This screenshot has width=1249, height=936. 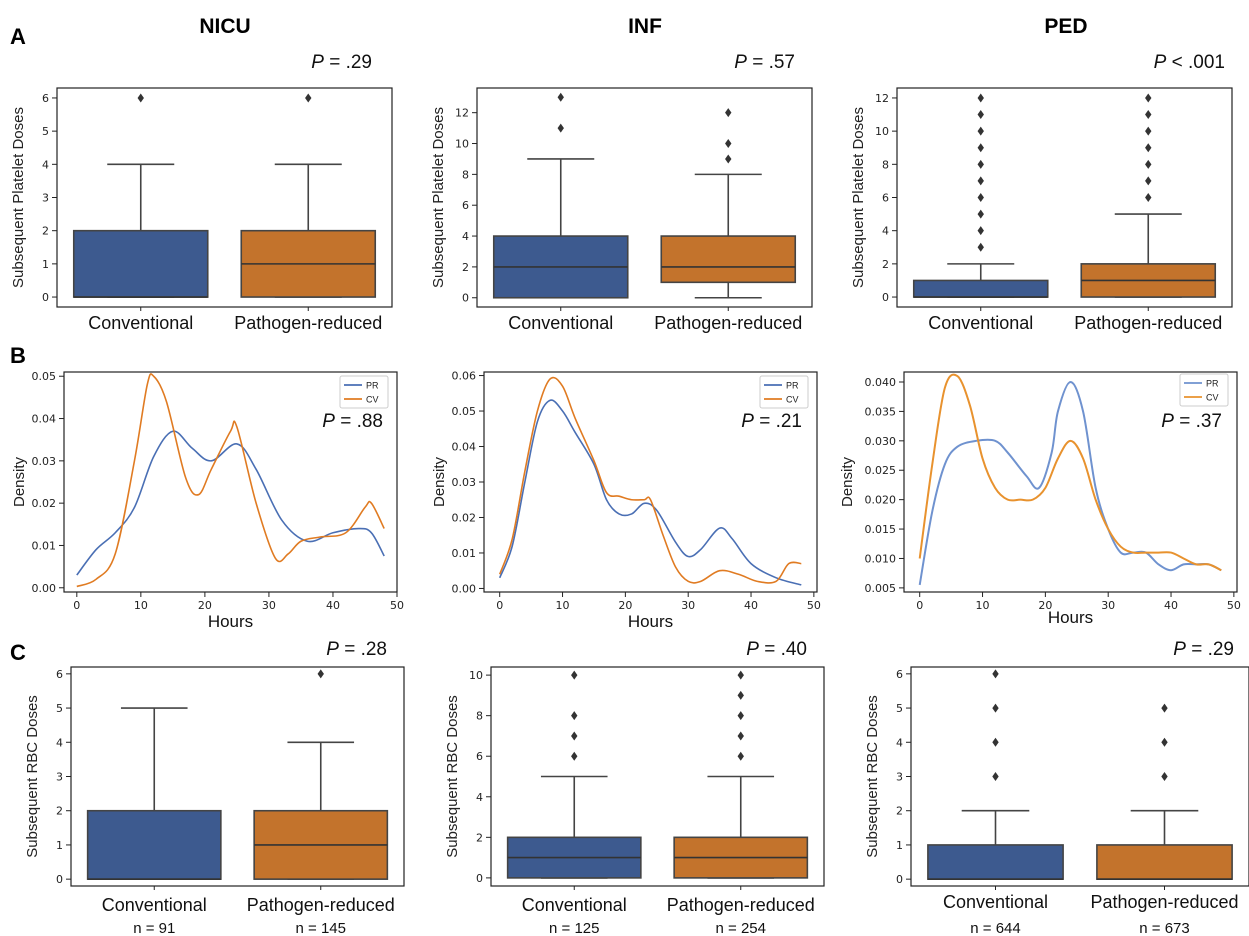 I want to click on p-value-text: = .28, so click(x=363, y=649).